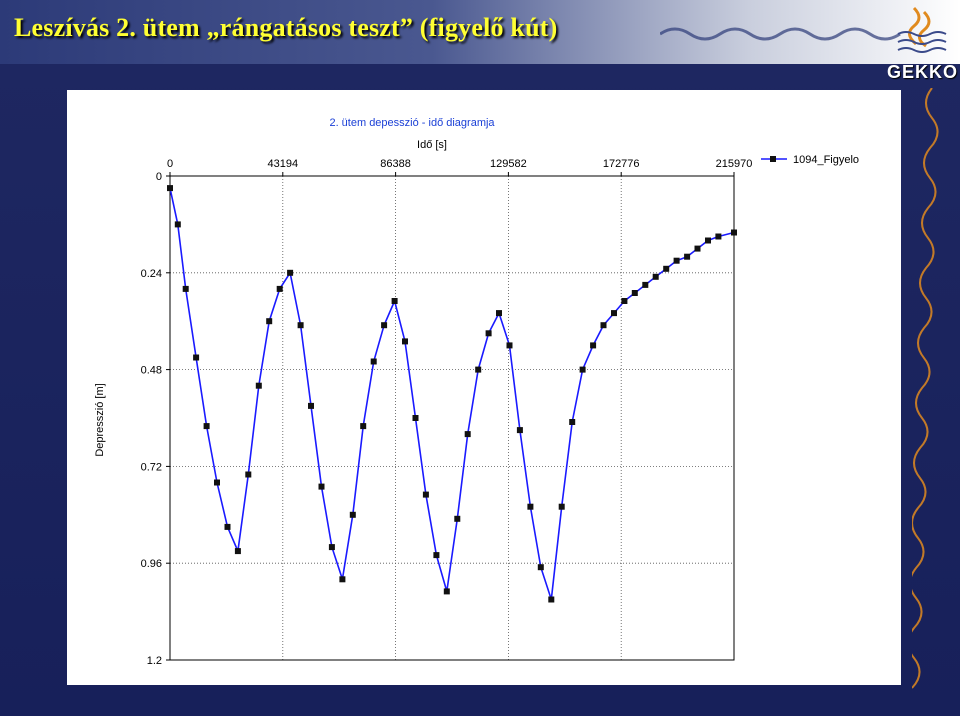 The width and height of the screenshot is (960, 716). I want to click on y-tick-label: 0.72, so click(151, 467).